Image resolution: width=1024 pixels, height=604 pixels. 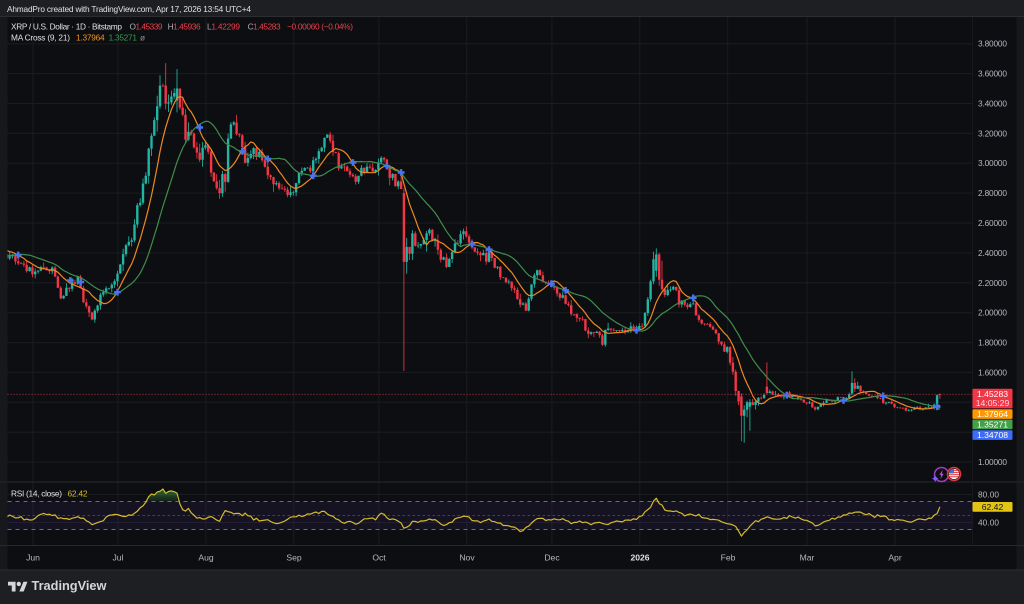 What do you see at coordinates (992, 253) in the screenshot?
I see `svg-text: 2.40000` at bounding box center [992, 253].